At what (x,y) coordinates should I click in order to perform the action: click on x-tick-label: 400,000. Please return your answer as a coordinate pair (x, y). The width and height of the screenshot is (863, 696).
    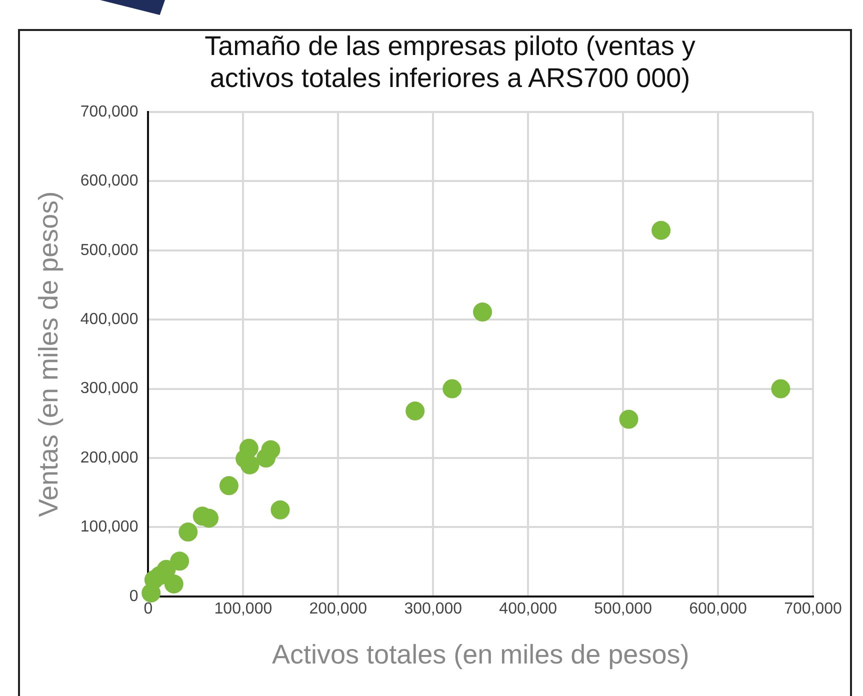
    Looking at the image, I should click on (528, 609).